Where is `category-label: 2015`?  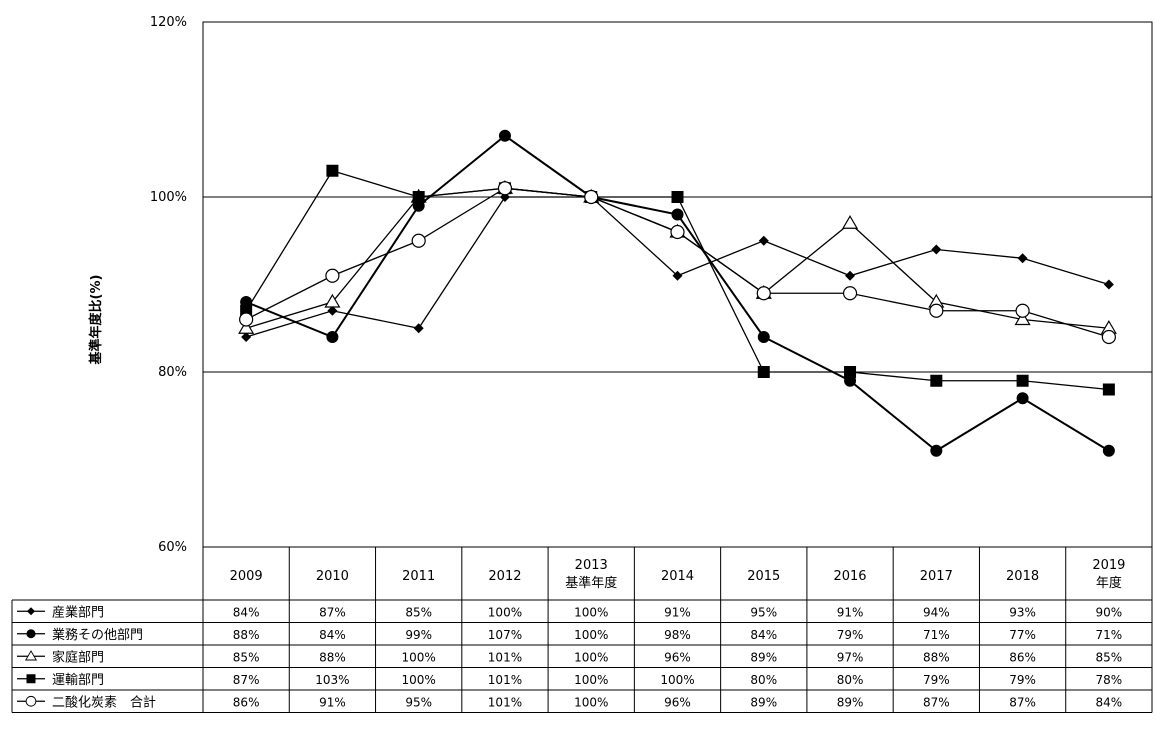 category-label: 2015 is located at coordinates (763, 576).